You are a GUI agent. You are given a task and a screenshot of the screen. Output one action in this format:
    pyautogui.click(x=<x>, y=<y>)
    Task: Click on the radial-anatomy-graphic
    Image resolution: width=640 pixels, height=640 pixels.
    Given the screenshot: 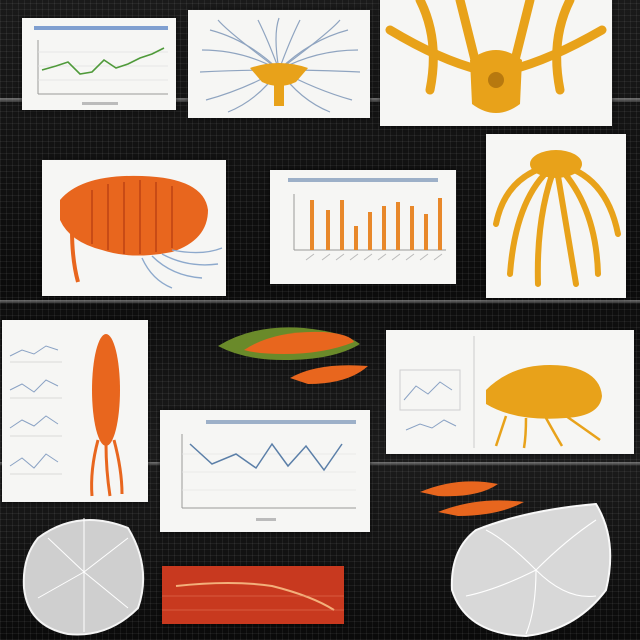 What is the action you would take?
    pyautogui.click(x=280, y=65)
    